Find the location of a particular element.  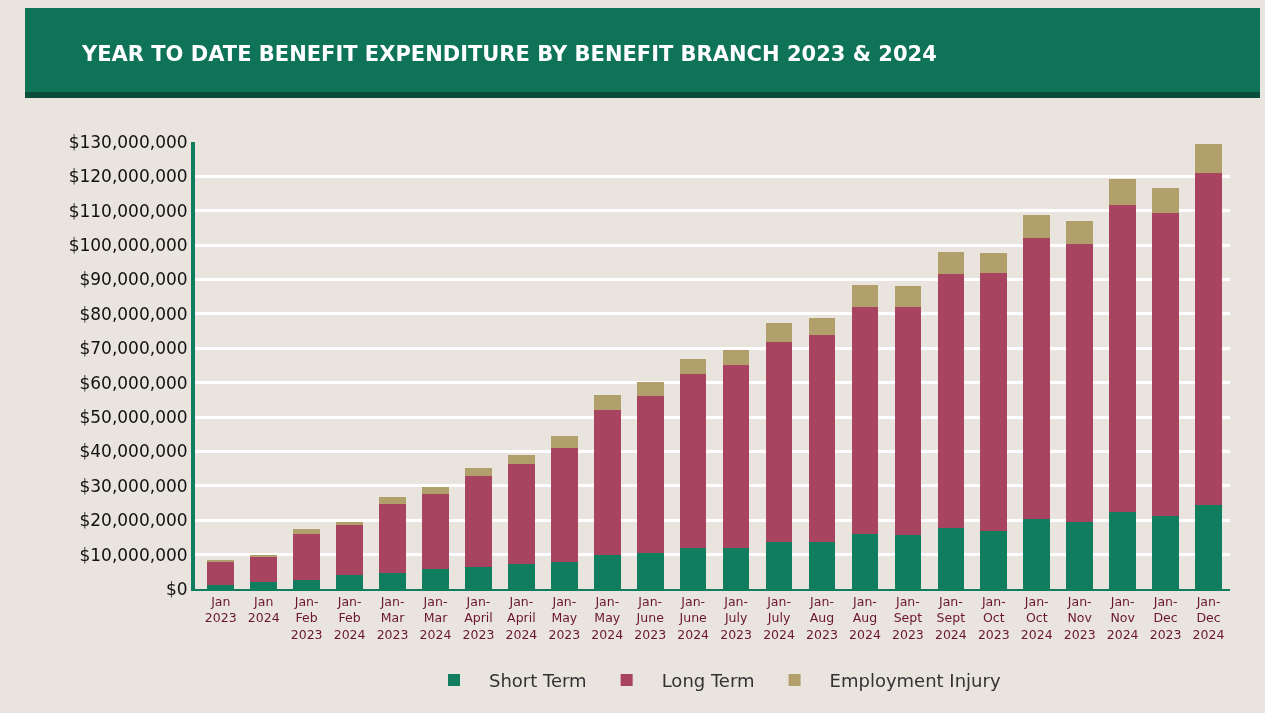

x-tick-label: Jan-Feb 2024 is located at coordinates (349, 618).